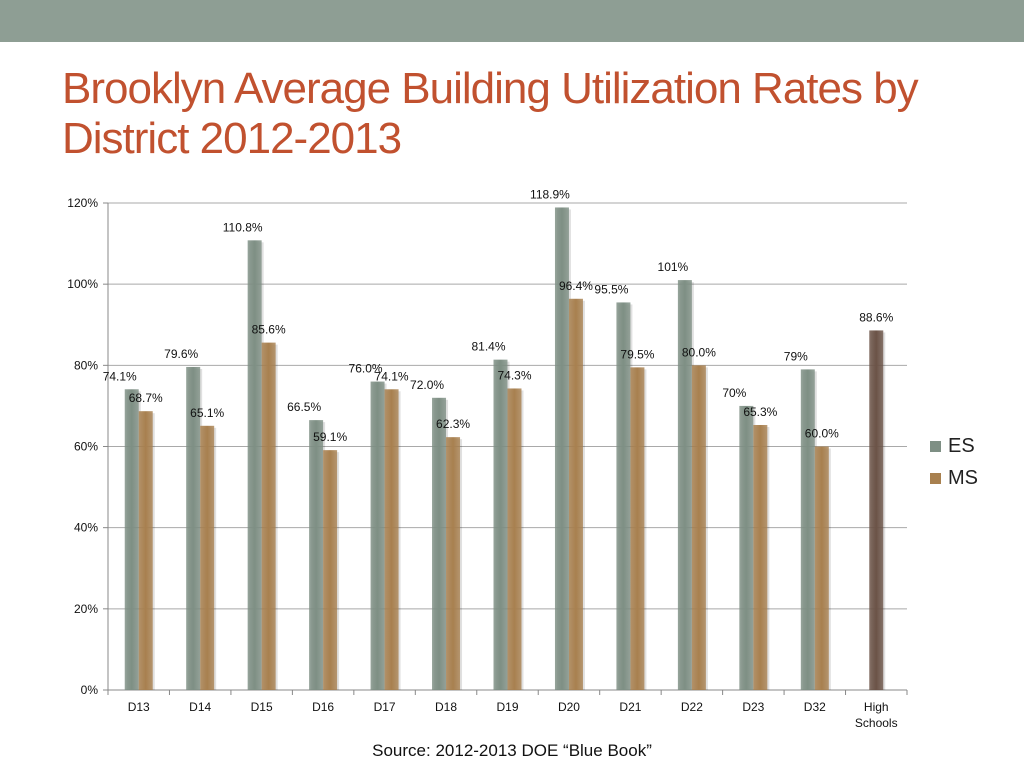  What do you see at coordinates (611, 289) in the screenshot?
I see `data-label-es: 95.5%` at bounding box center [611, 289].